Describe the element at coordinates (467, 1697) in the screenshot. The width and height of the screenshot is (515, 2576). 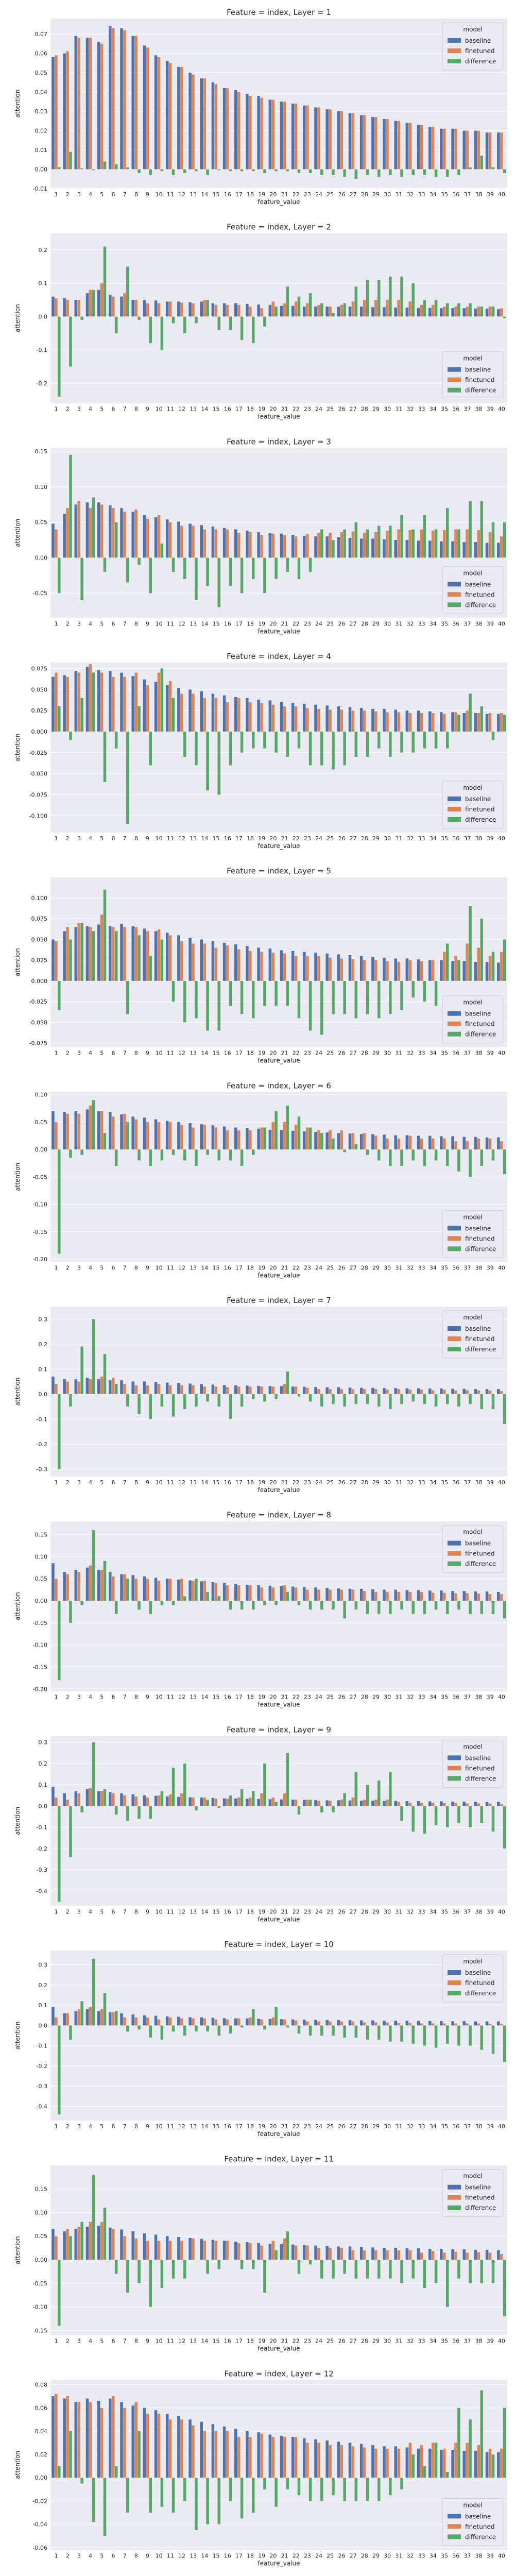
I see `x-tick-label: 37` at that location.